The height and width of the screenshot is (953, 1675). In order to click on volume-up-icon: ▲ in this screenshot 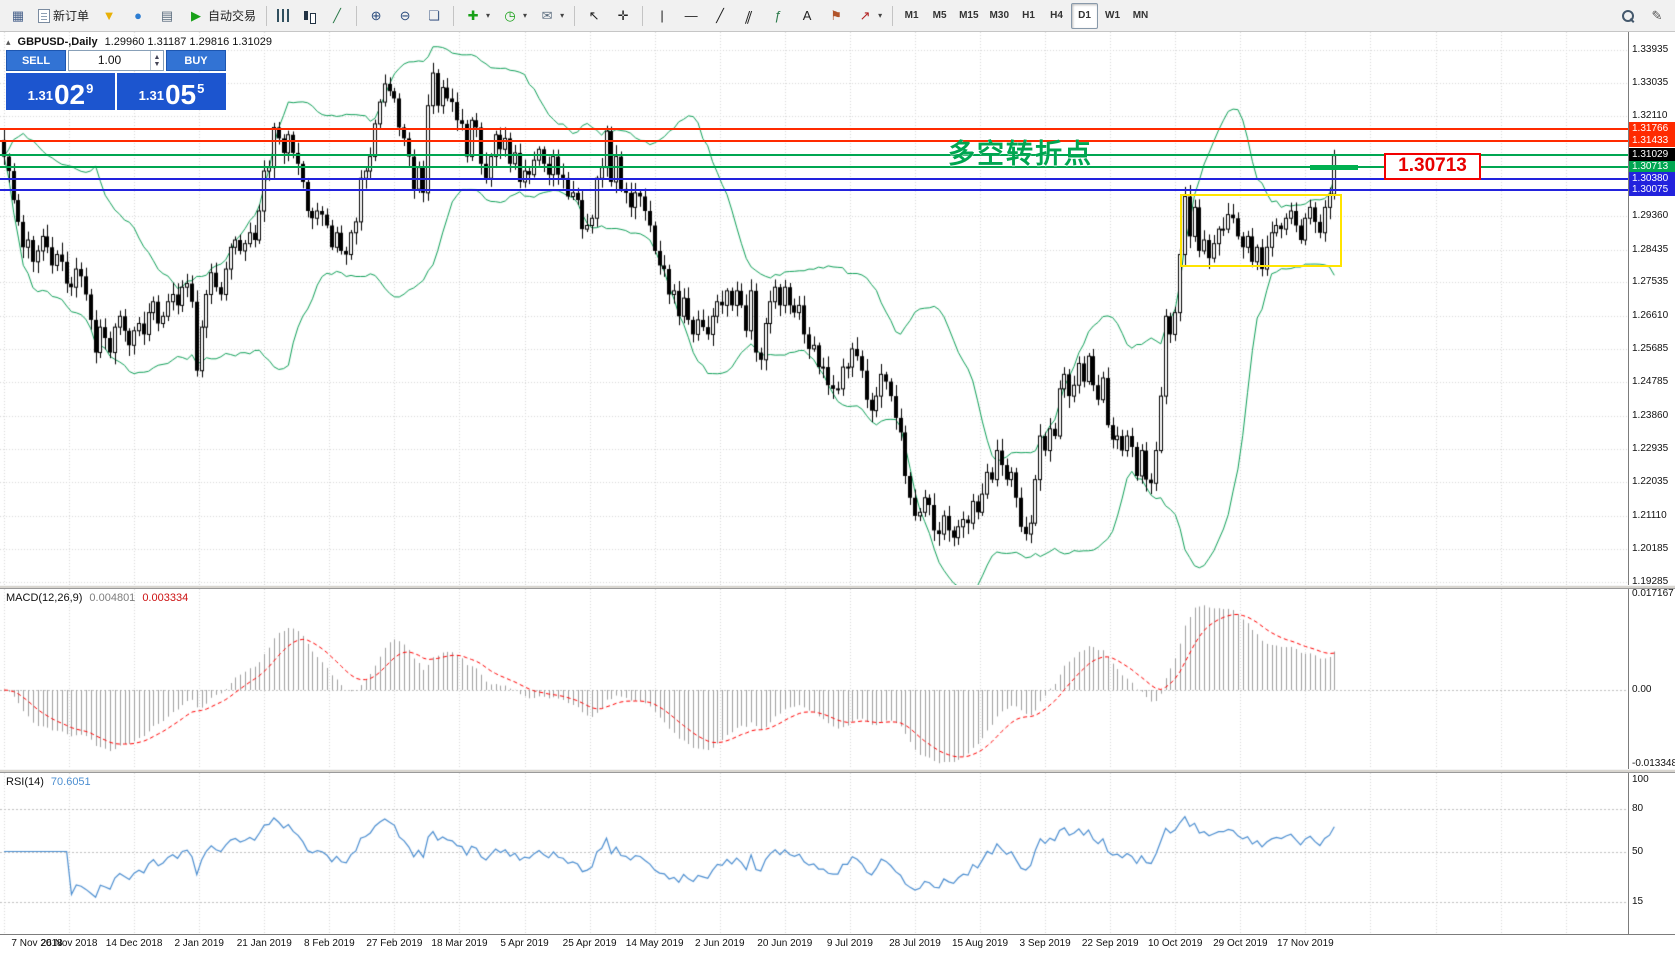, I will do `click(157, 57)`.